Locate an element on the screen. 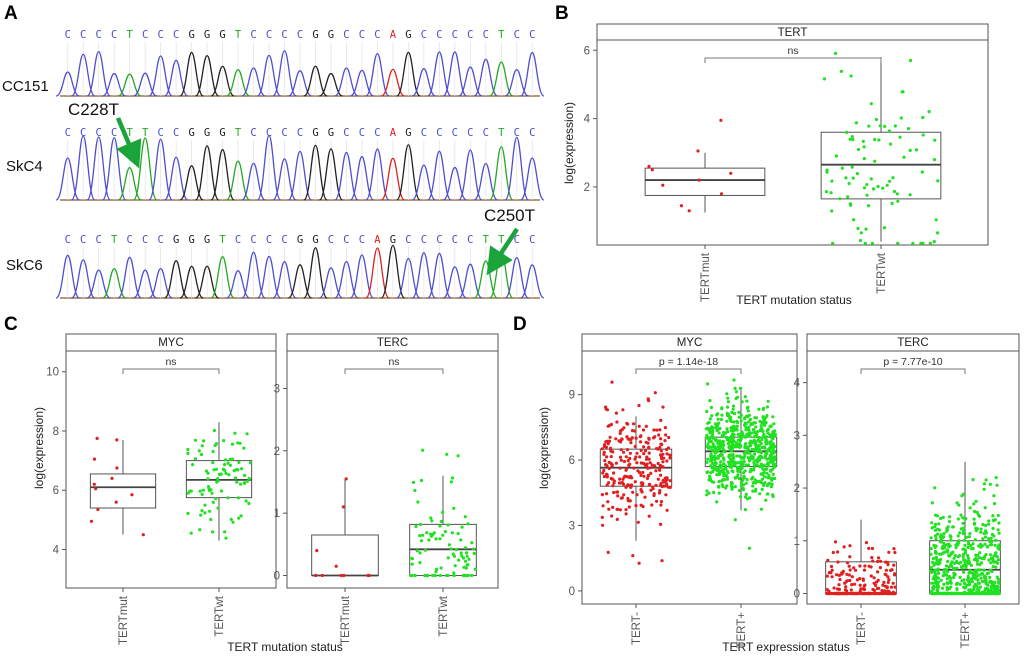 The height and width of the screenshot is (659, 1024). facet-panel-border is located at coordinates (792, 142).